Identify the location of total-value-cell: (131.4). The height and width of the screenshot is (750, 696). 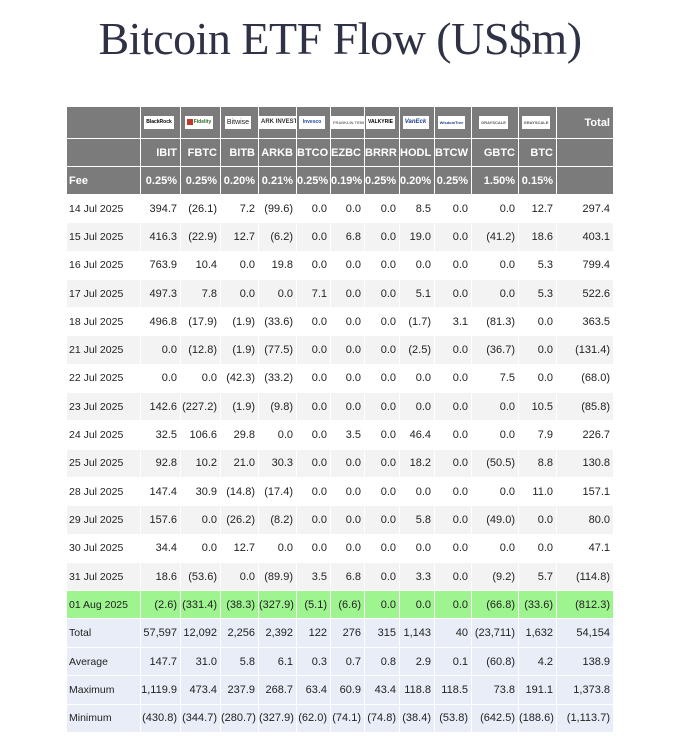
(585, 350).